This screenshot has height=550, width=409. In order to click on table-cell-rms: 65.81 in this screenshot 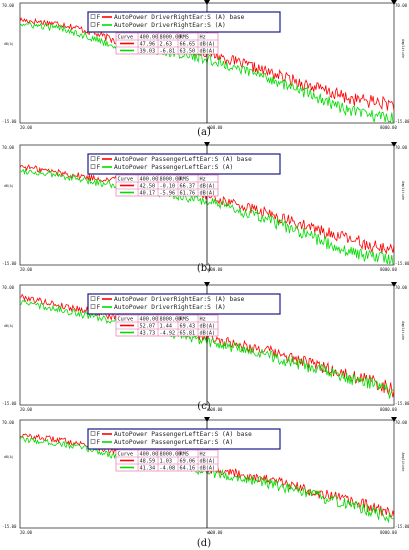, I will do `click(188, 333)`.